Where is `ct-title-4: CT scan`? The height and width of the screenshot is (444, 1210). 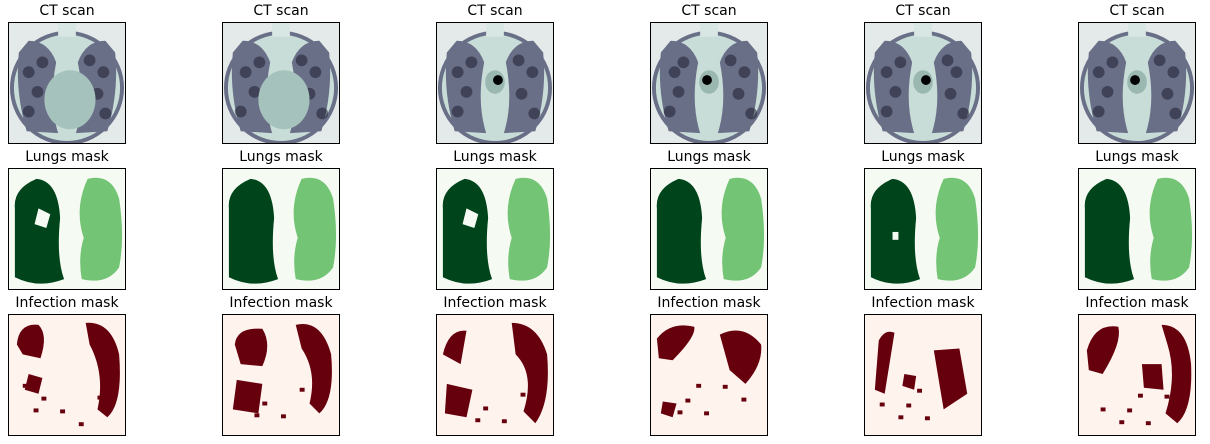
ct-title-4: CT scan is located at coordinates (709, 11).